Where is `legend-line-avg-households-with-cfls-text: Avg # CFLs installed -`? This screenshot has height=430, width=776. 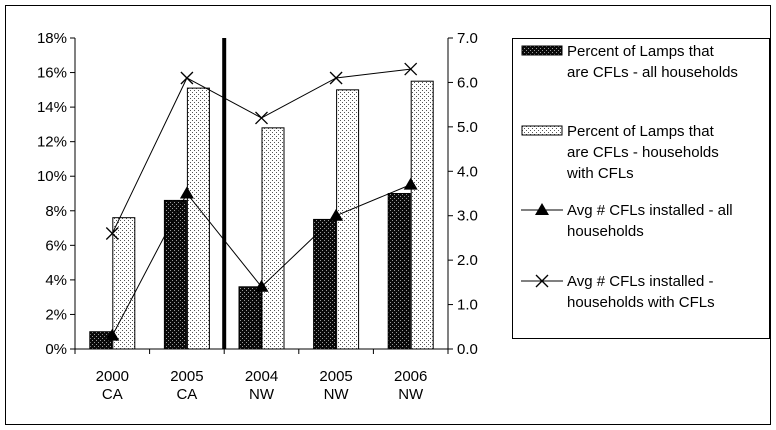
legend-line-avg-households-with-cfls-text: Avg # CFLs installed - is located at coordinates (640, 281).